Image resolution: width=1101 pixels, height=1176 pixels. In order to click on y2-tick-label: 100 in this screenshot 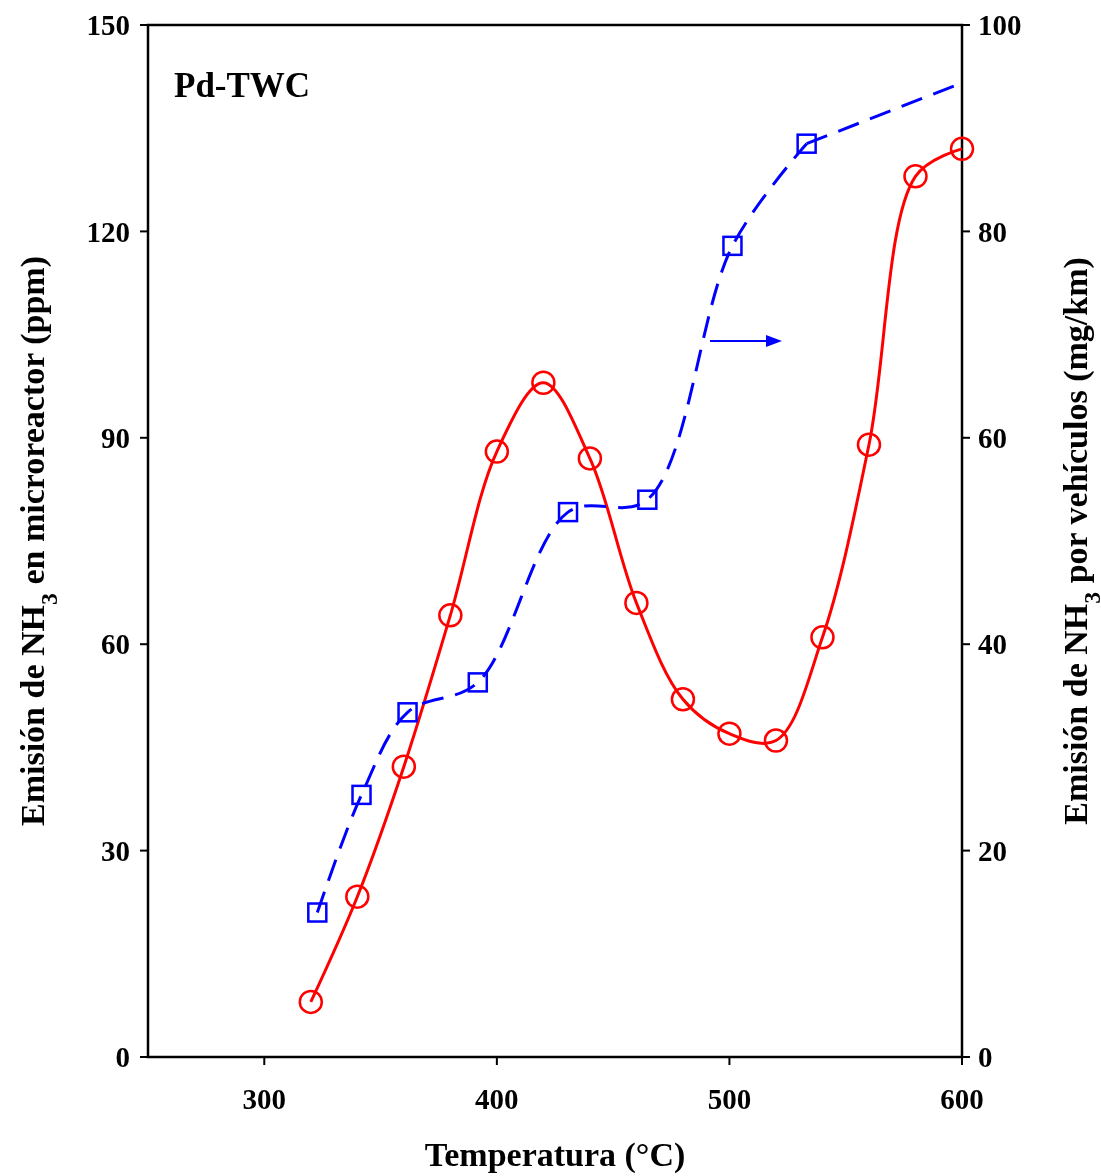, I will do `click(1000, 25)`.